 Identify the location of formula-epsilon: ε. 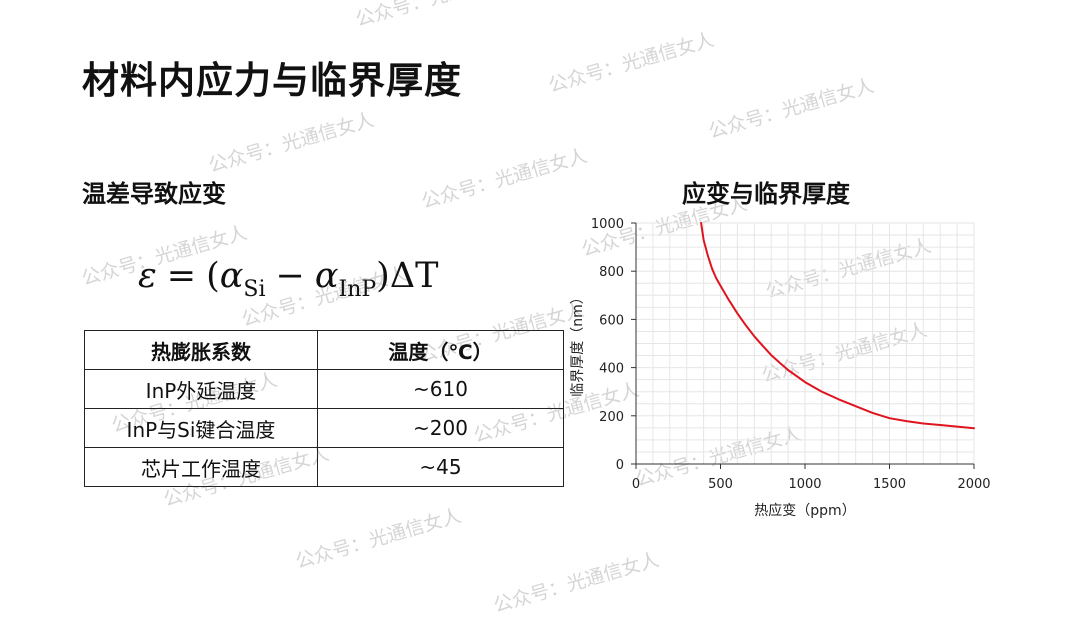
(147, 276).